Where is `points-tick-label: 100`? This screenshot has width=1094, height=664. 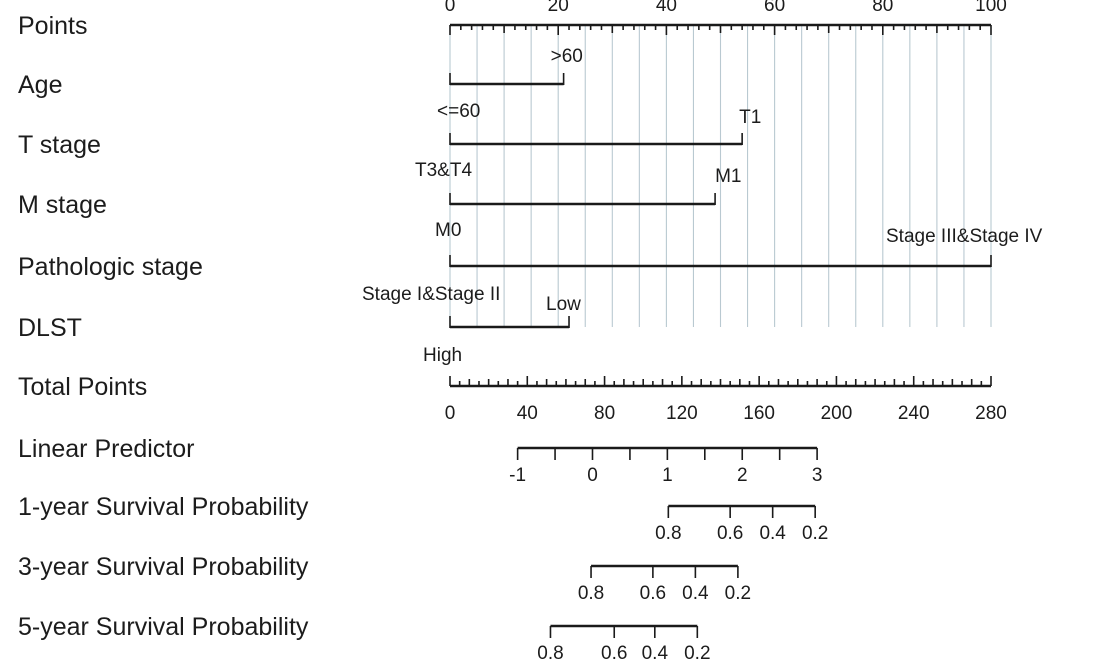
points-tick-label: 100 is located at coordinates (991, 8).